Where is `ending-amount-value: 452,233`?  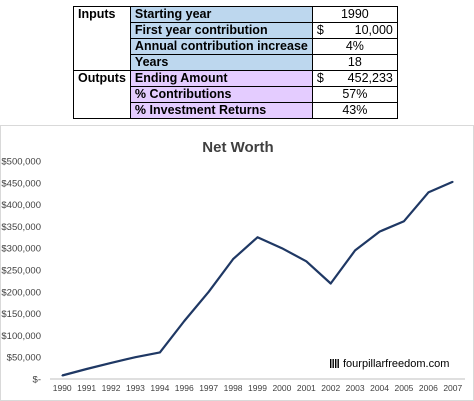
ending-amount-value: 452,233 is located at coordinates (370, 78).